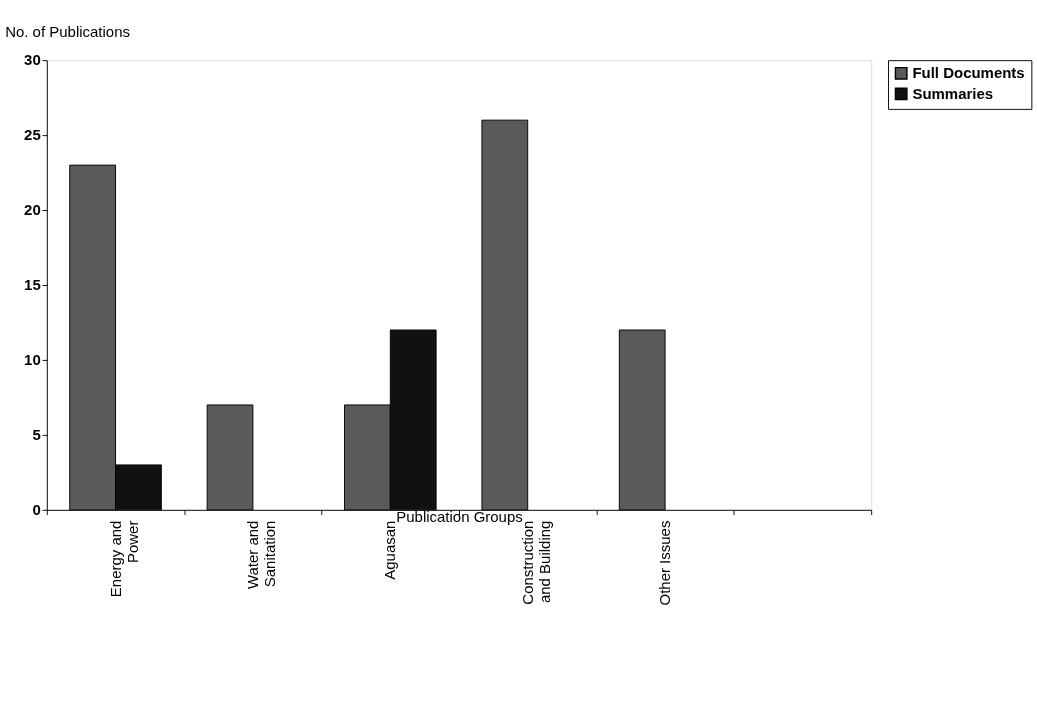 This screenshot has height=701, width=1037. What do you see at coordinates (67, 32) in the screenshot?
I see `y-axis-title: No. of Publications` at bounding box center [67, 32].